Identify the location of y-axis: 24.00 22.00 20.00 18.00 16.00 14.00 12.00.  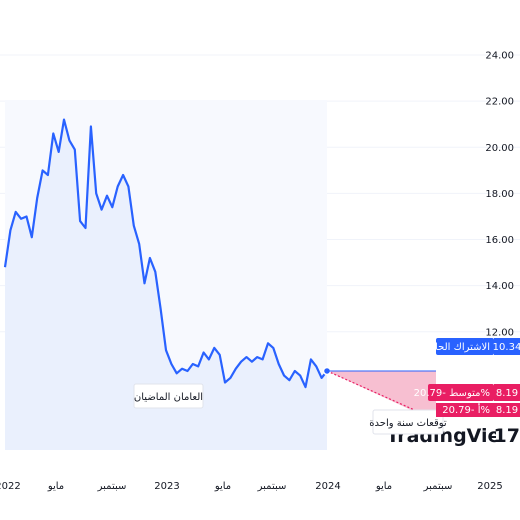
(499, 195).